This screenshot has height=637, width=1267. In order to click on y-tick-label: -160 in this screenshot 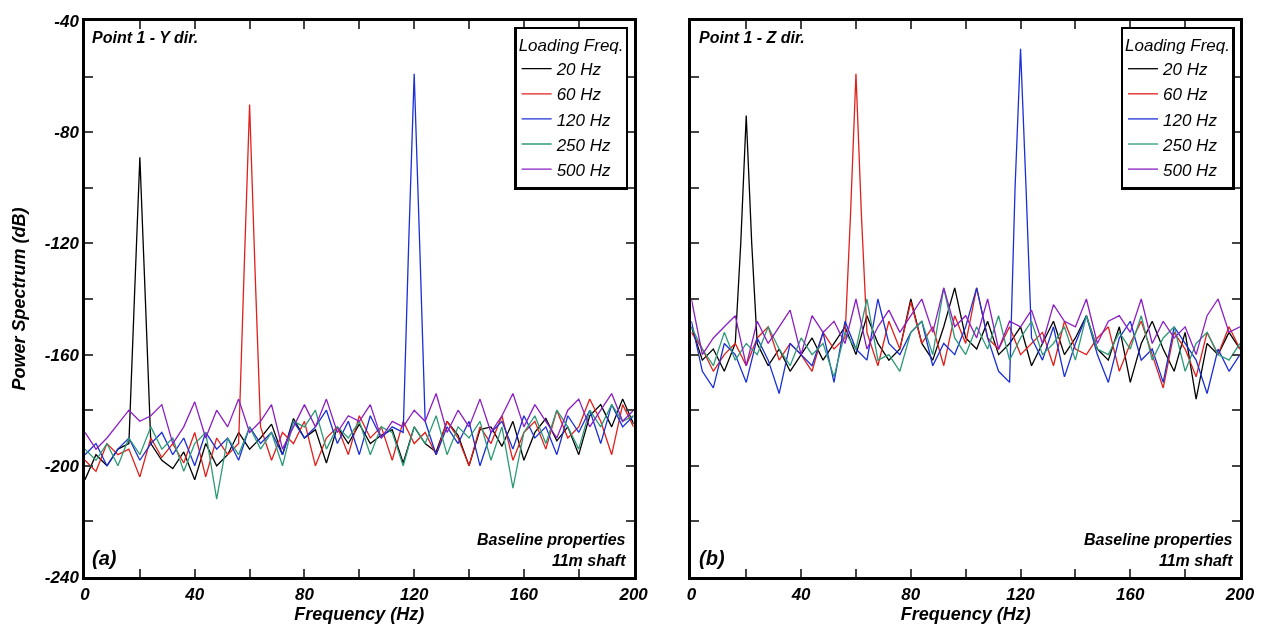, I will do `click(62, 355)`.